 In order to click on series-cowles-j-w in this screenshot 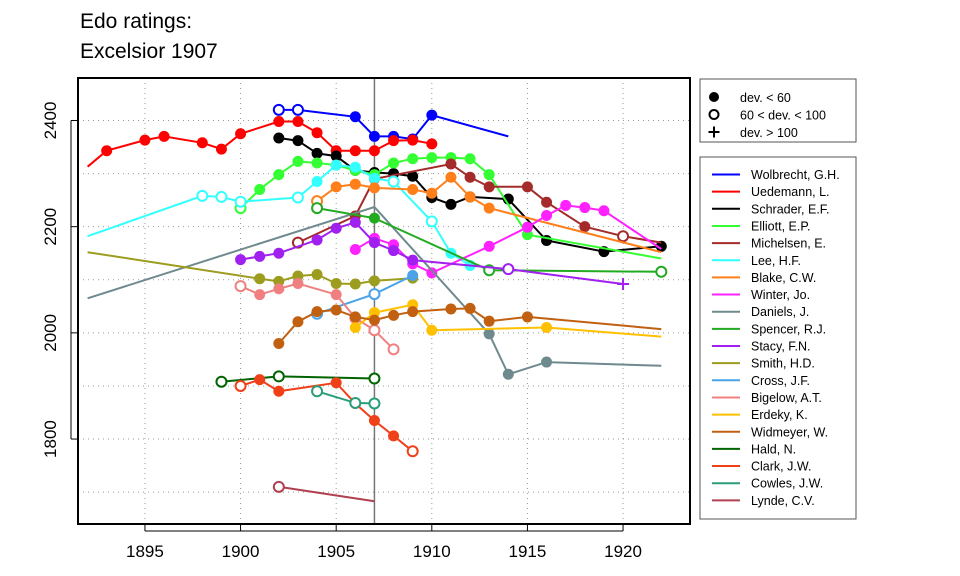, I will do `click(346, 397)`.